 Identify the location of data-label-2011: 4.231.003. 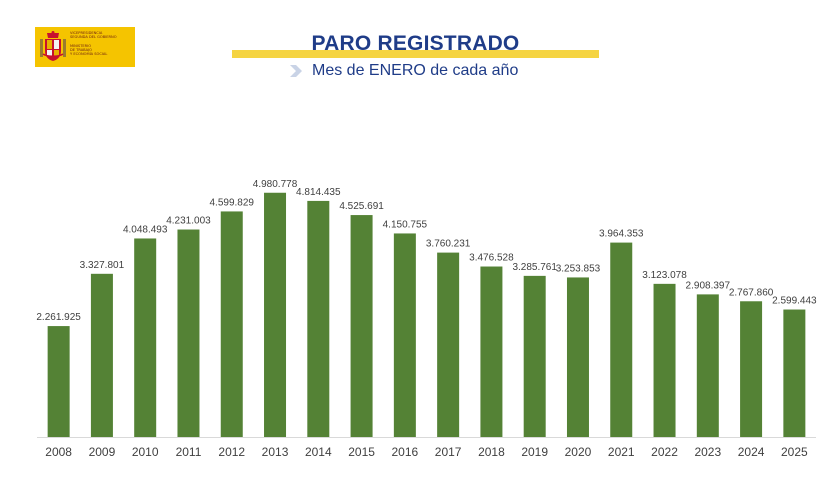
(188, 221).